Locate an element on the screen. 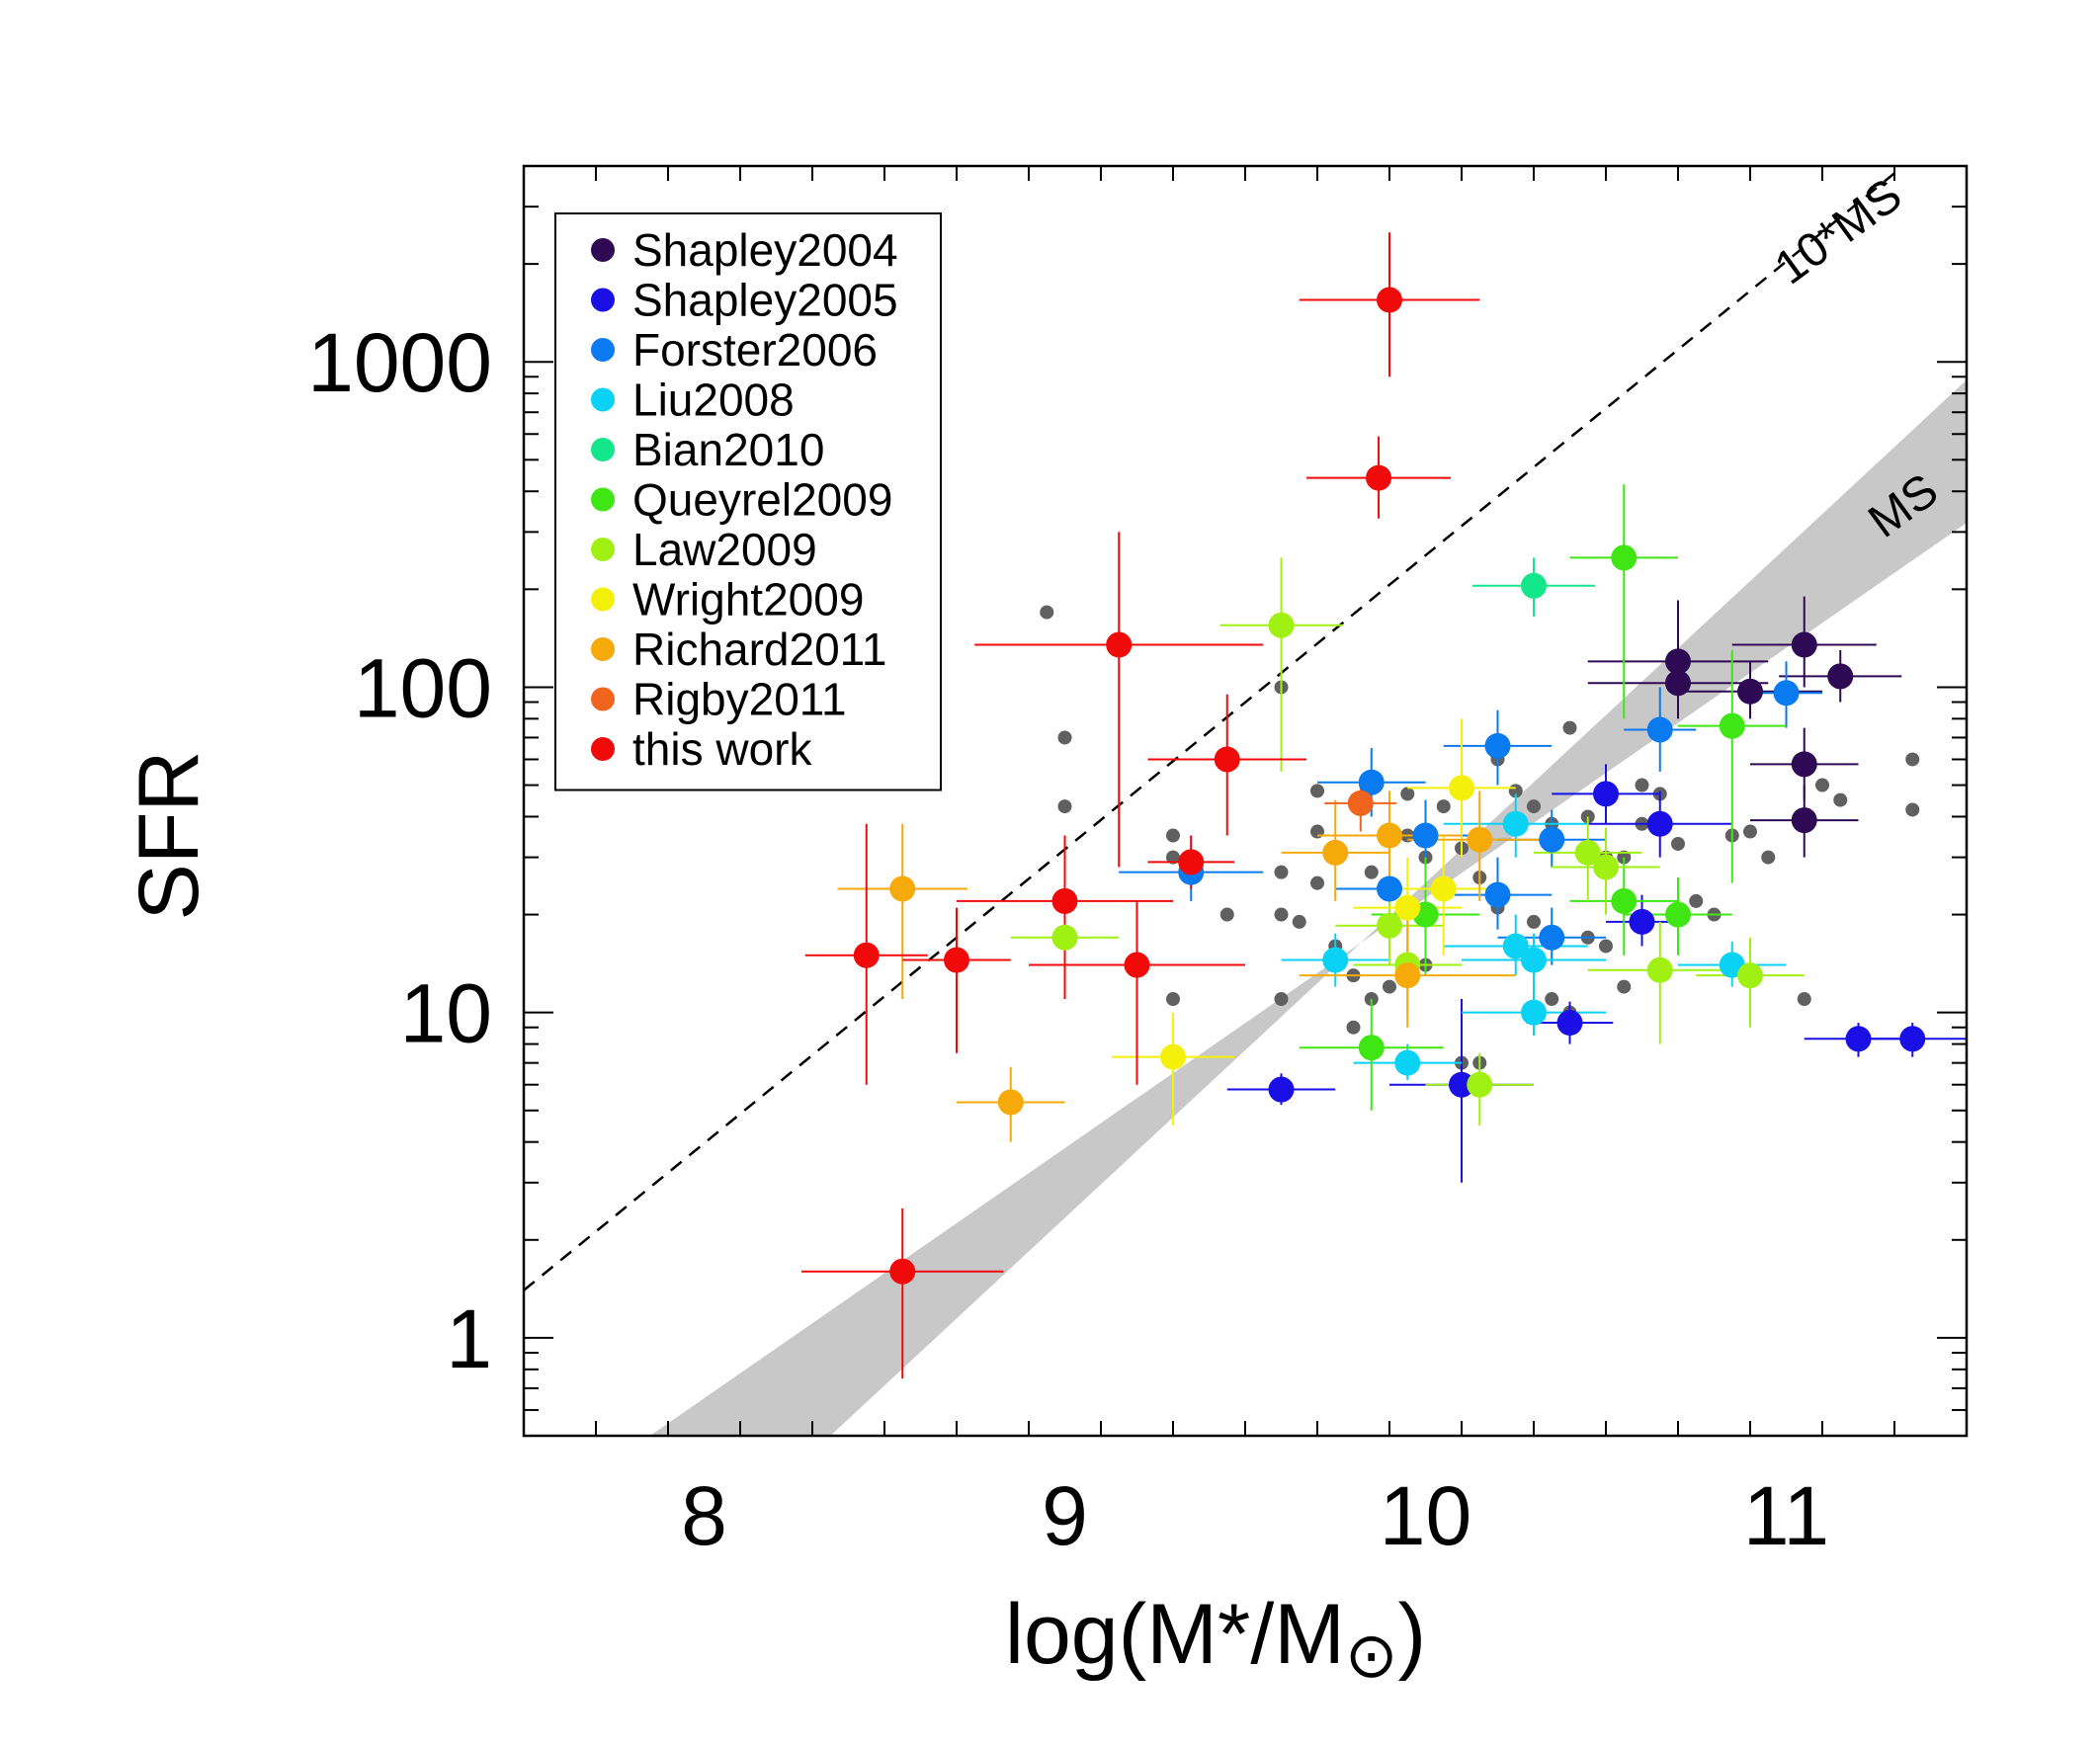  x-tick-label: 9 is located at coordinates (1065, 1515).